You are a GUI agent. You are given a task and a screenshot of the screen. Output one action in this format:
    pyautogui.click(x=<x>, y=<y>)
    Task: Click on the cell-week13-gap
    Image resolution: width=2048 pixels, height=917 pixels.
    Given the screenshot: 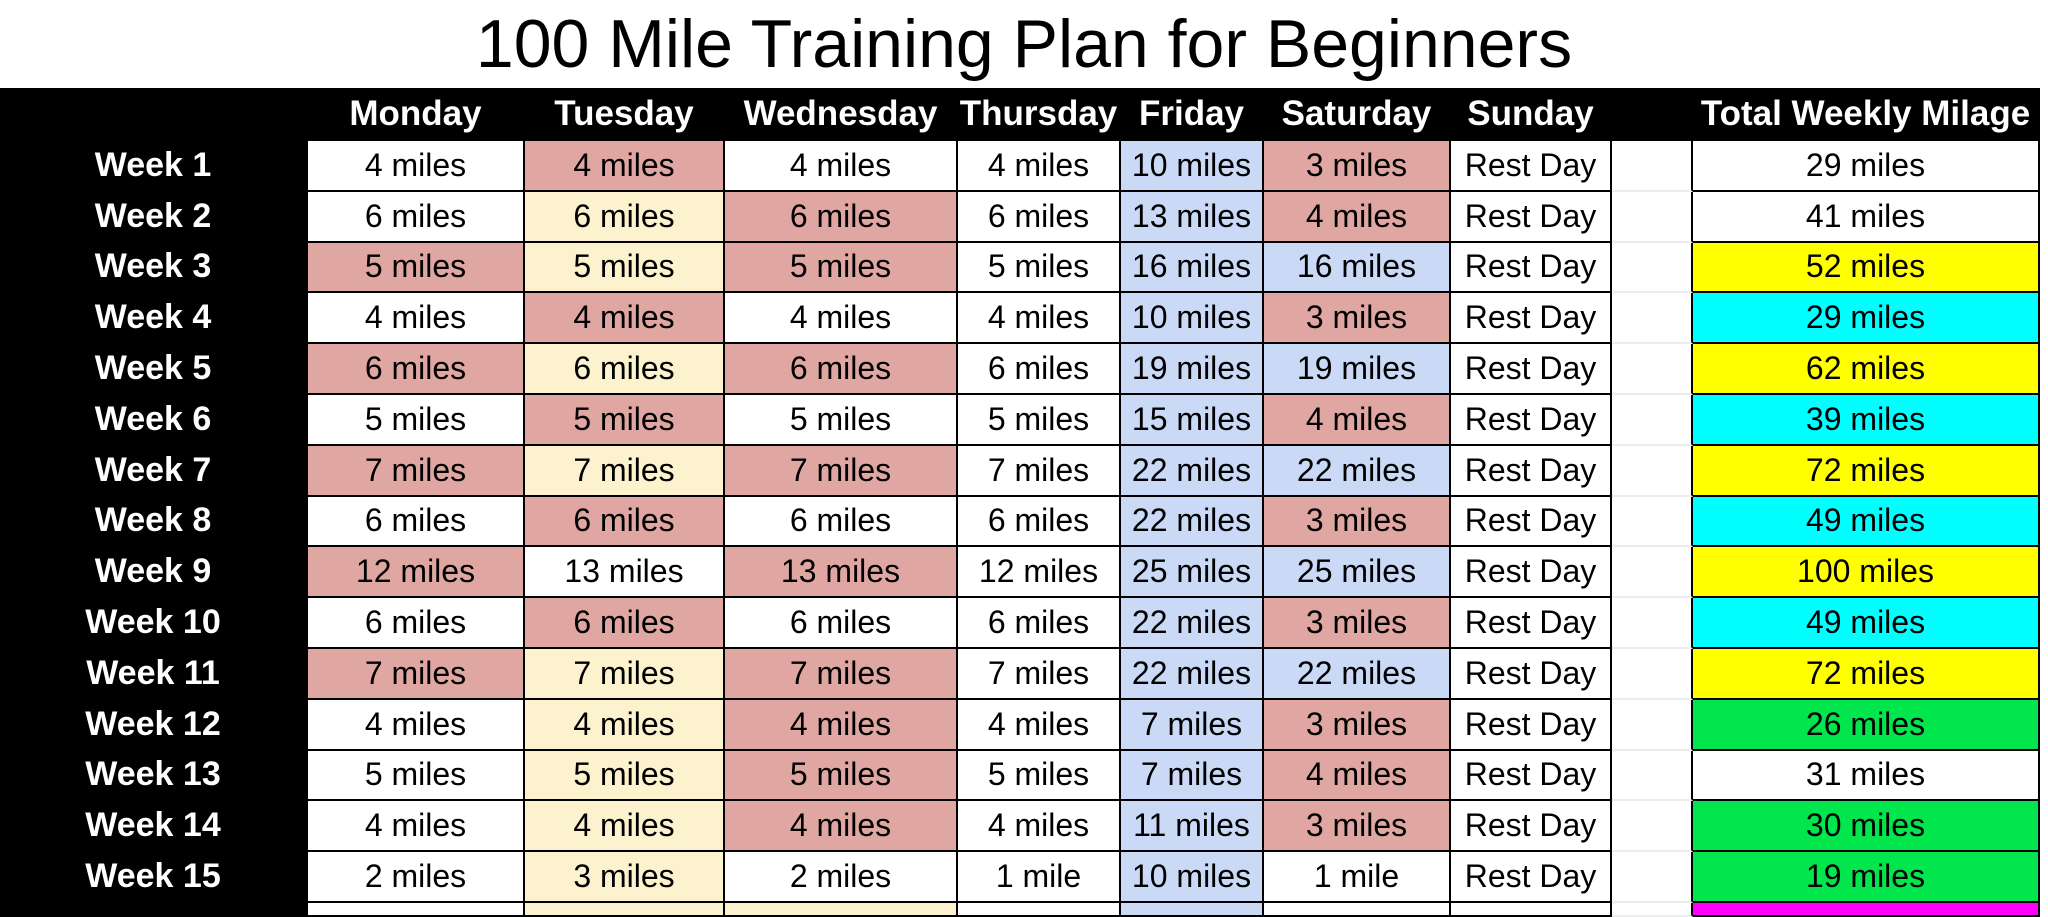 What is the action you would take?
    pyautogui.click(x=1652, y=776)
    